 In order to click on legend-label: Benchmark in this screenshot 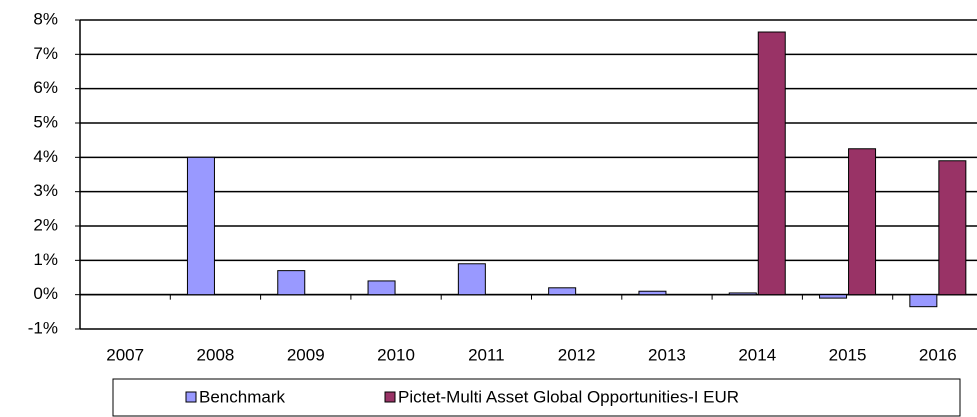, I will do `click(242, 396)`.